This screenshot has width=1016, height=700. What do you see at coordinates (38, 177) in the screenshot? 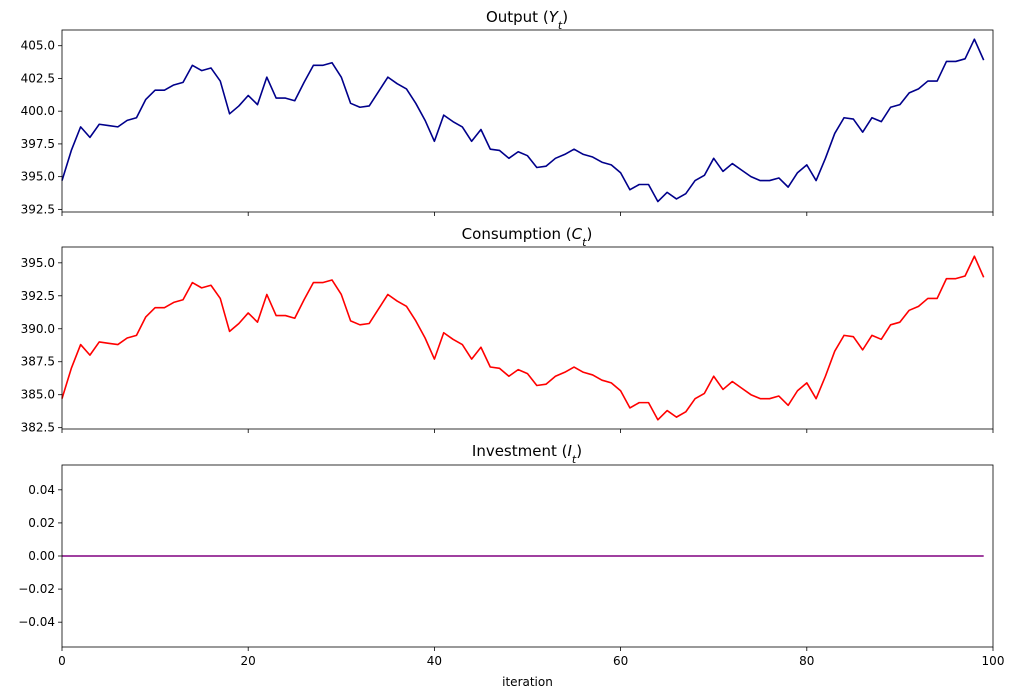
I see `output-ytick-label: 395.0` at bounding box center [38, 177].